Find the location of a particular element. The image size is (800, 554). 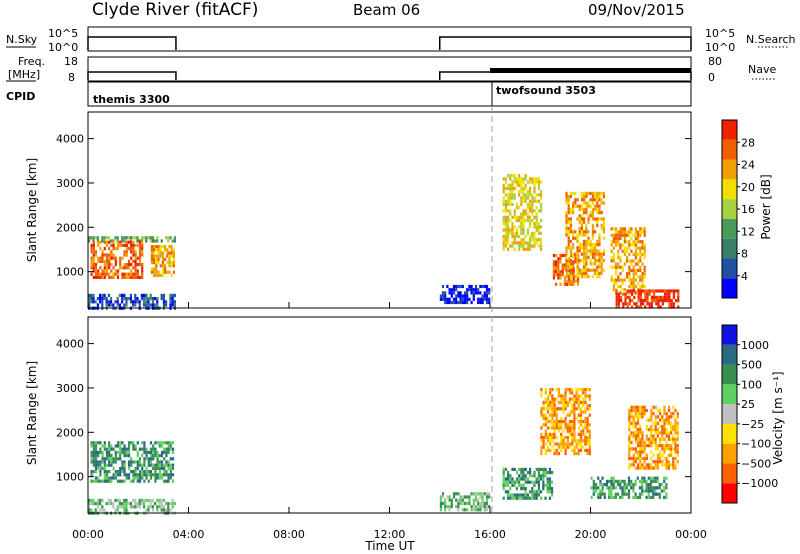

colorbar-swatch is located at coordinates (729, 374).